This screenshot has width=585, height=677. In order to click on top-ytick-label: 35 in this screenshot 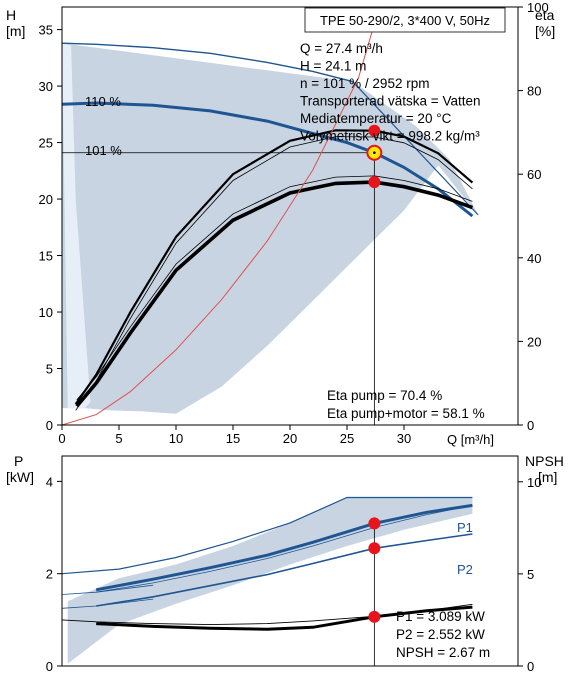, I will do `click(46, 30)`.